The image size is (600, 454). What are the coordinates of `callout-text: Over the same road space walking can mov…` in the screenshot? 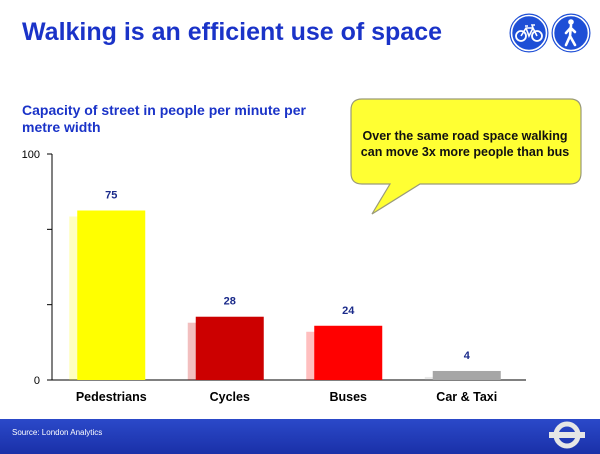 It's located at (465, 144).